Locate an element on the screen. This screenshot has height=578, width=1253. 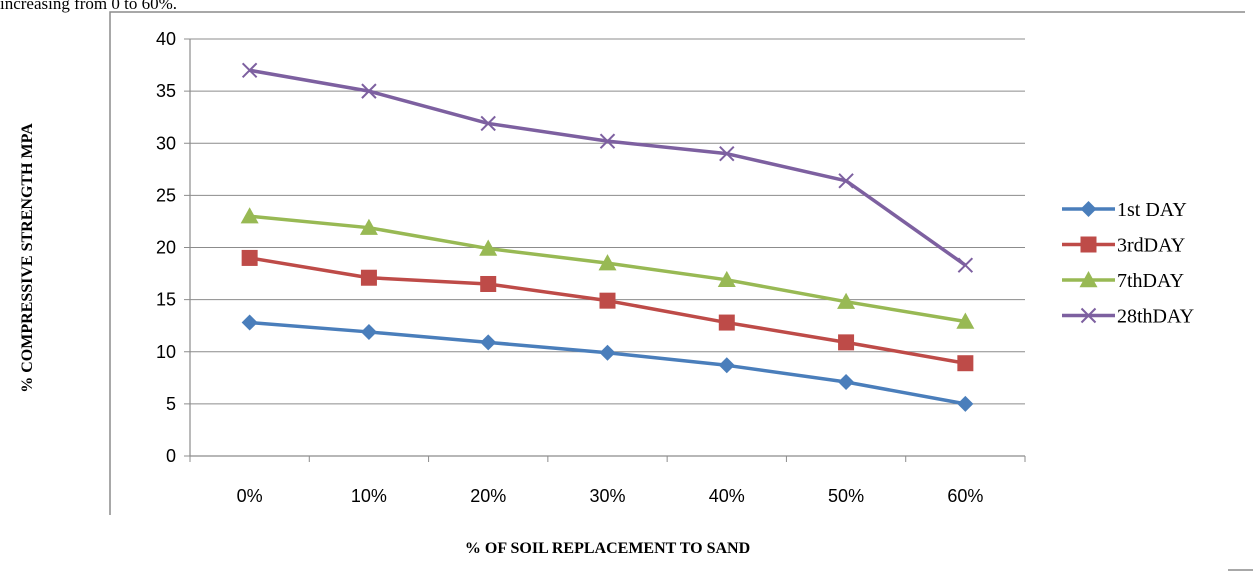
legend: 1st DAY 3rdDAY 7thDAY 28thDAY is located at coordinates (1128, 263).